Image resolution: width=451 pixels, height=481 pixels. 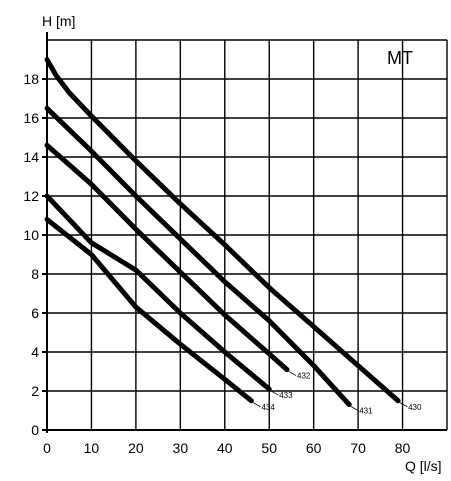 What do you see at coordinates (337, 393) in the screenshot?
I see `series-labels: 430 431 432 433 434` at bounding box center [337, 393].